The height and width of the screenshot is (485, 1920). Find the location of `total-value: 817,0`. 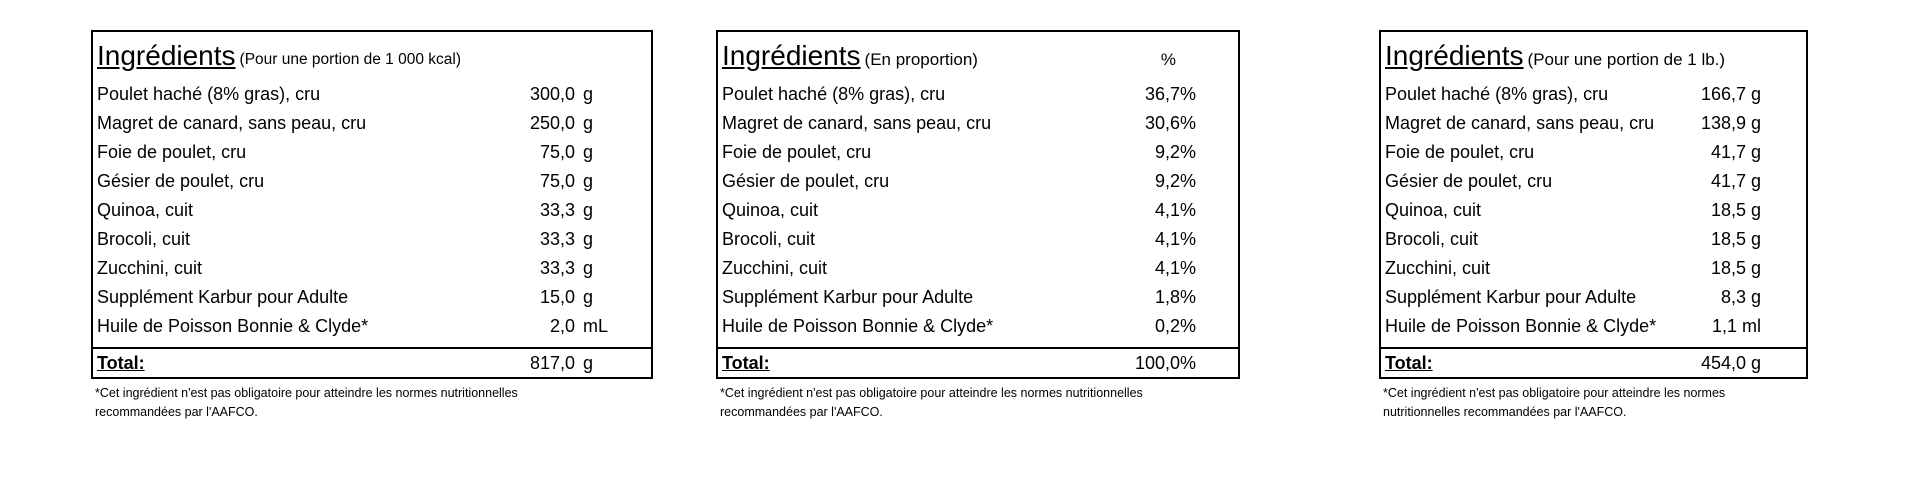

total-value: 817,0 is located at coordinates (552, 362).